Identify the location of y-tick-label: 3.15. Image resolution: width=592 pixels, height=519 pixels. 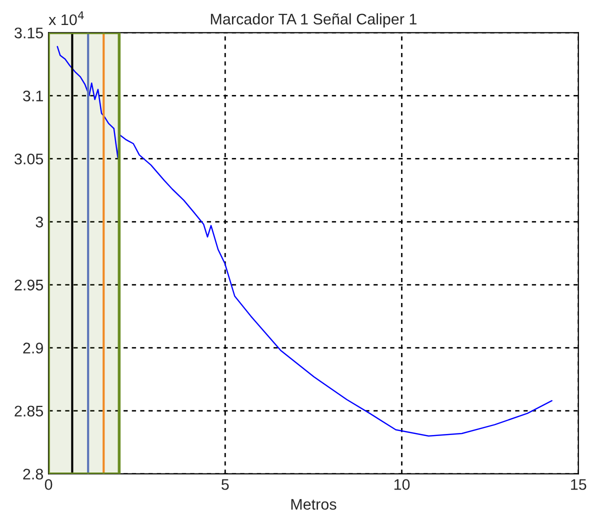
(29, 33).